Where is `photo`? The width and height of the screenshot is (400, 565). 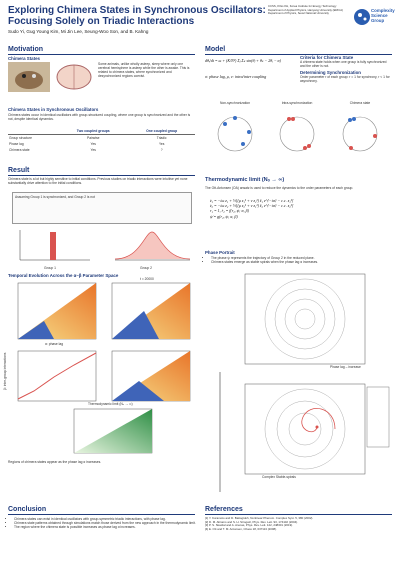 photo is located at coordinates (29, 77).